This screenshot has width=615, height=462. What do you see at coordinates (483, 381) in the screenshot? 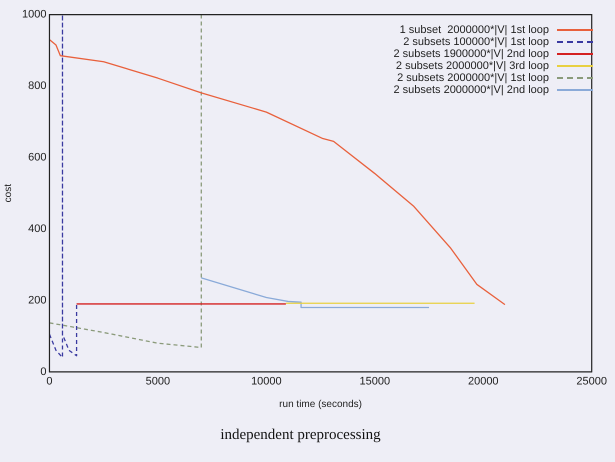
I see `x-tick-label: 20000` at bounding box center [483, 381].